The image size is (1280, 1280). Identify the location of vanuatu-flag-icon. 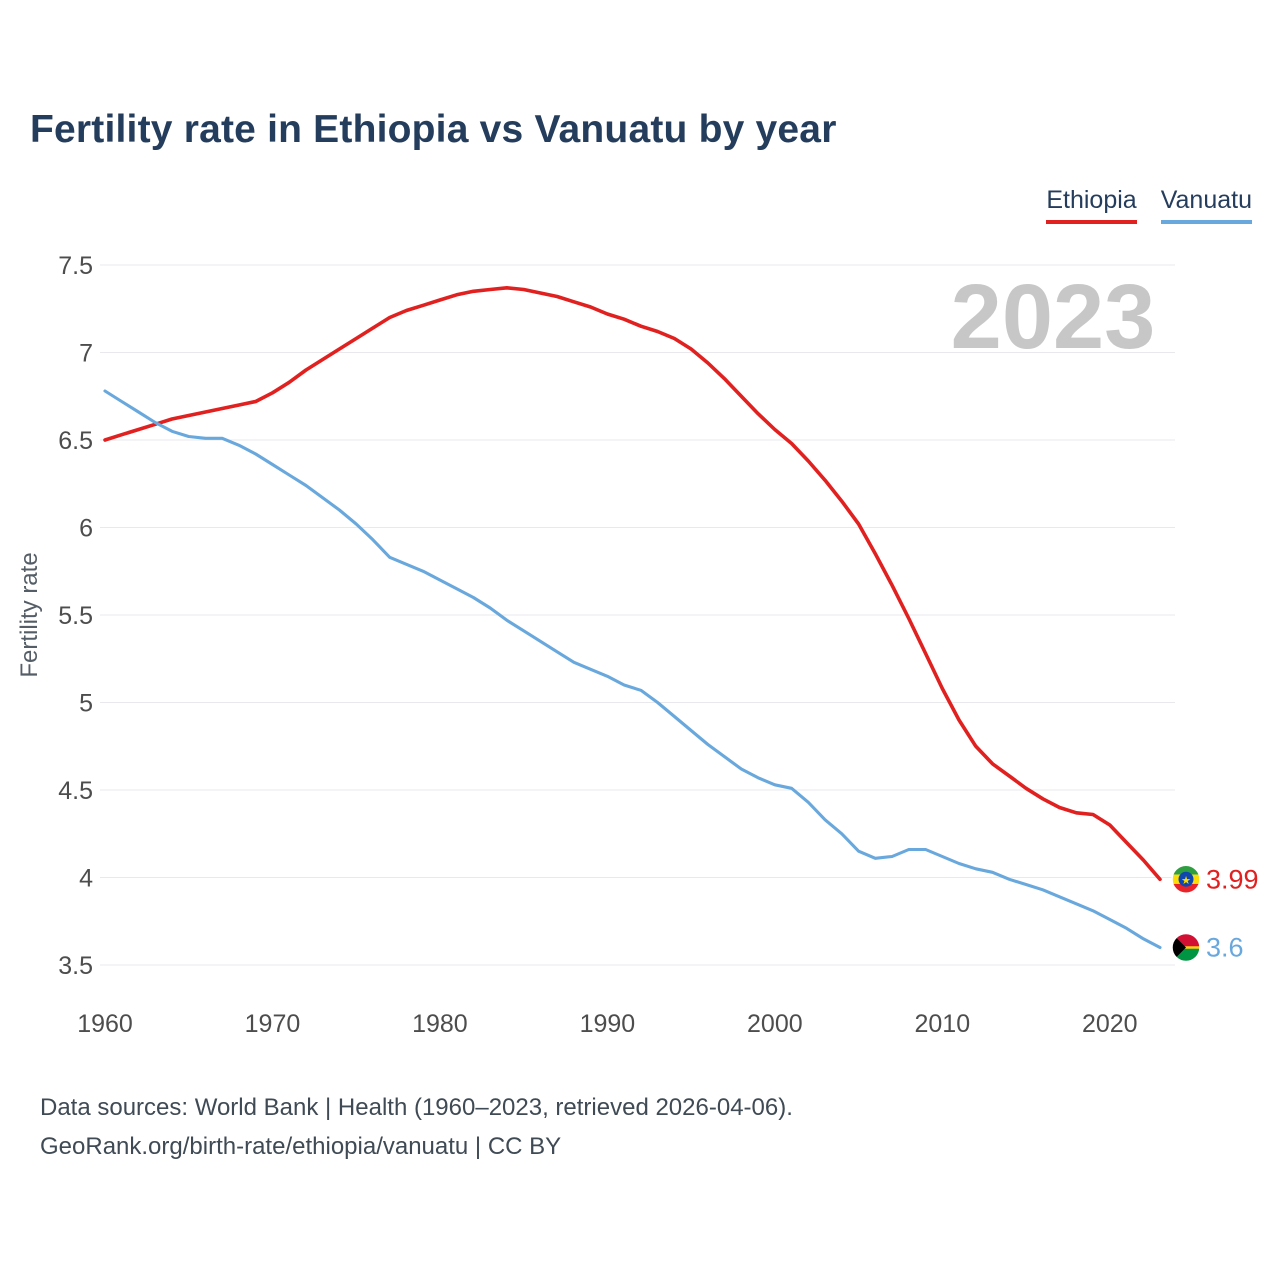
(1186, 947).